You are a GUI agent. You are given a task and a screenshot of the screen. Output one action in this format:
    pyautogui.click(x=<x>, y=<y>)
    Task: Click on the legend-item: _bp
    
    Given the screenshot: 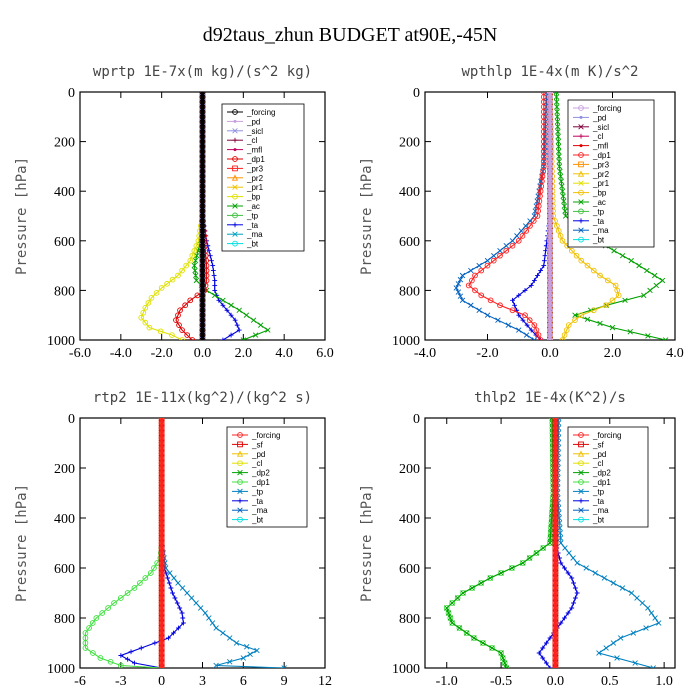 What is the action you would take?
    pyautogui.click(x=244, y=197)
    